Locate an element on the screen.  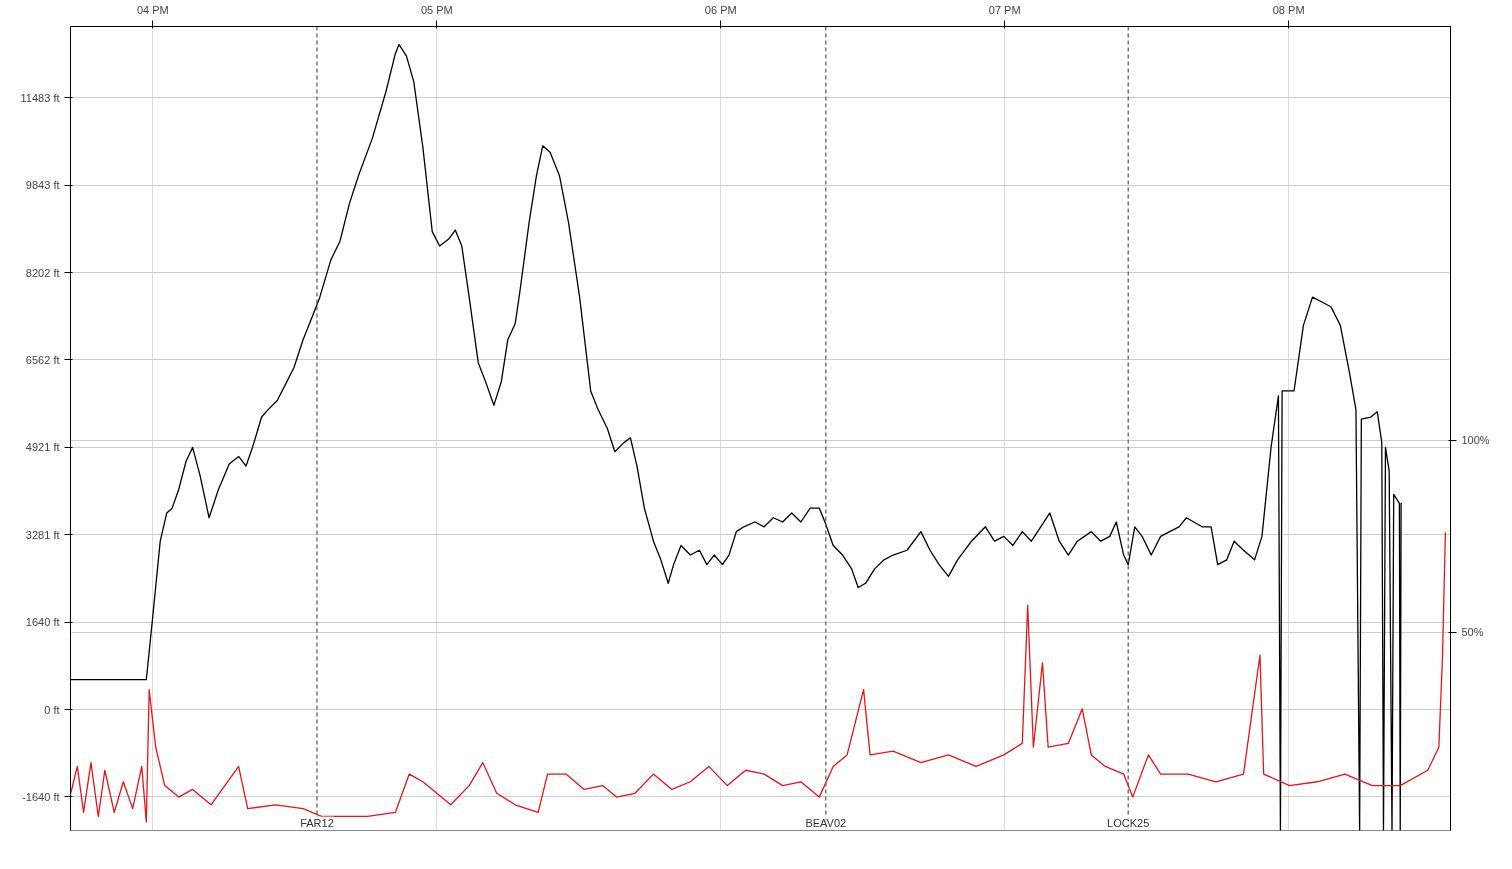
y-tick-label: 6562 ft is located at coordinates (42, 359).